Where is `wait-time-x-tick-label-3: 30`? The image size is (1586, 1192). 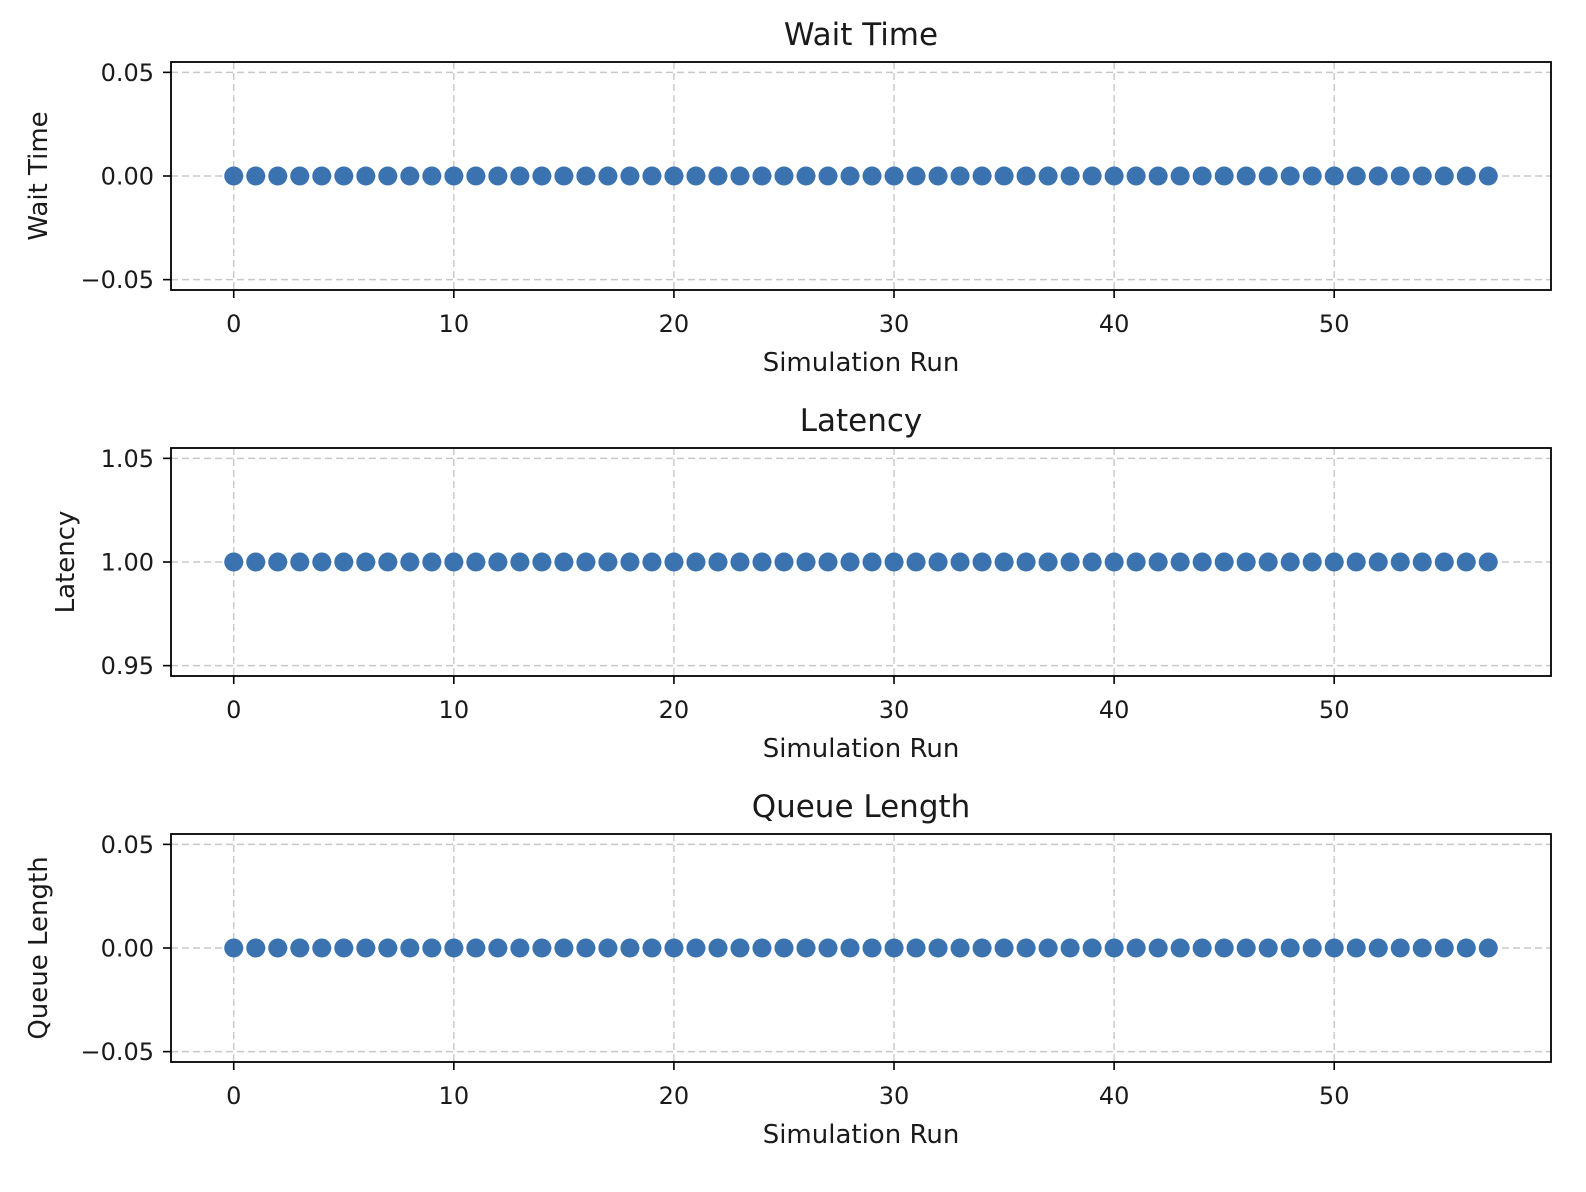 wait-time-x-tick-label-3: 30 is located at coordinates (894, 324).